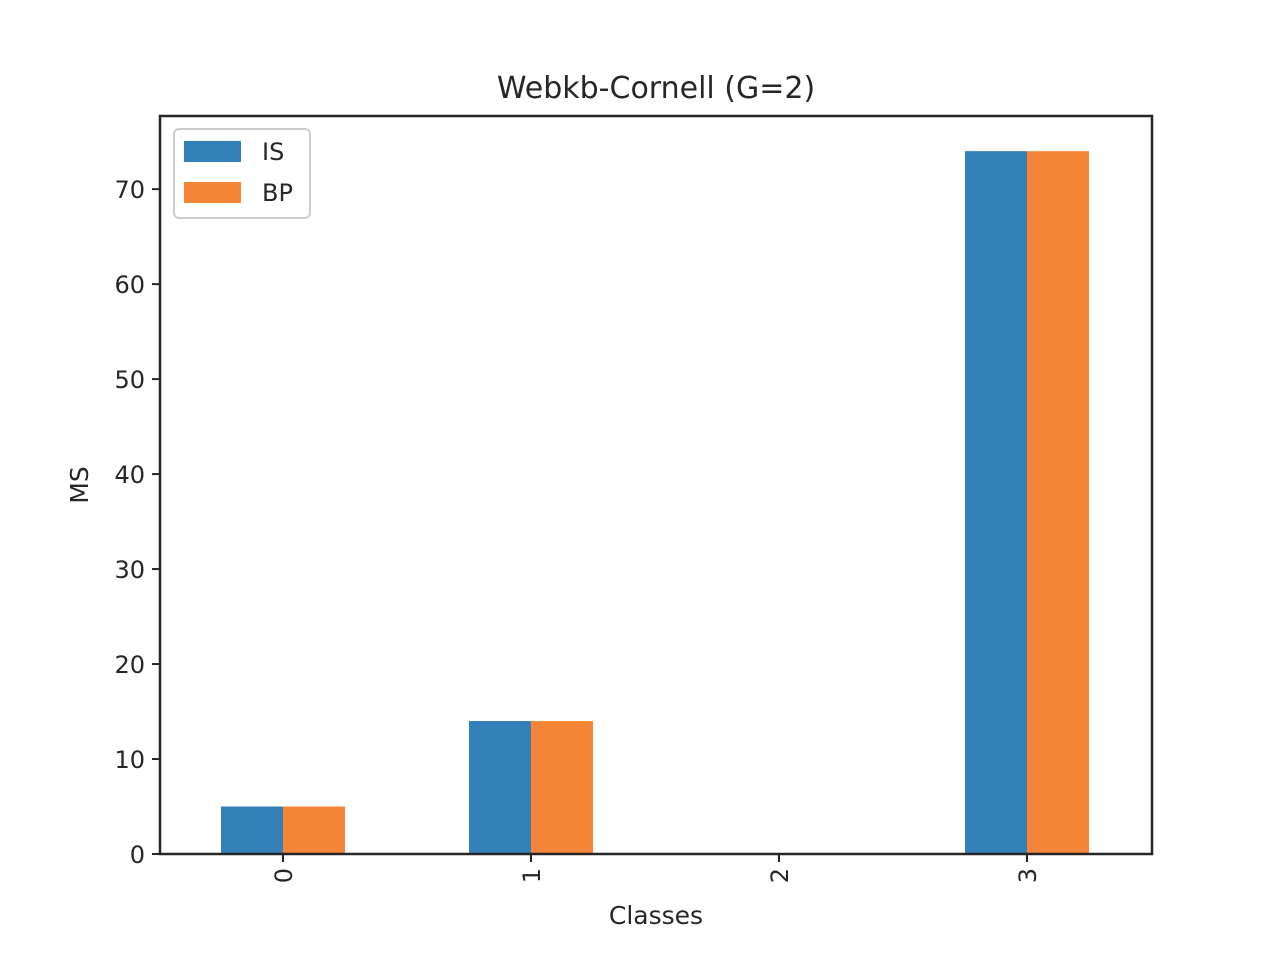  Describe the element at coordinates (242, 173) in the screenshot. I see `legend: IS BP` at that location.